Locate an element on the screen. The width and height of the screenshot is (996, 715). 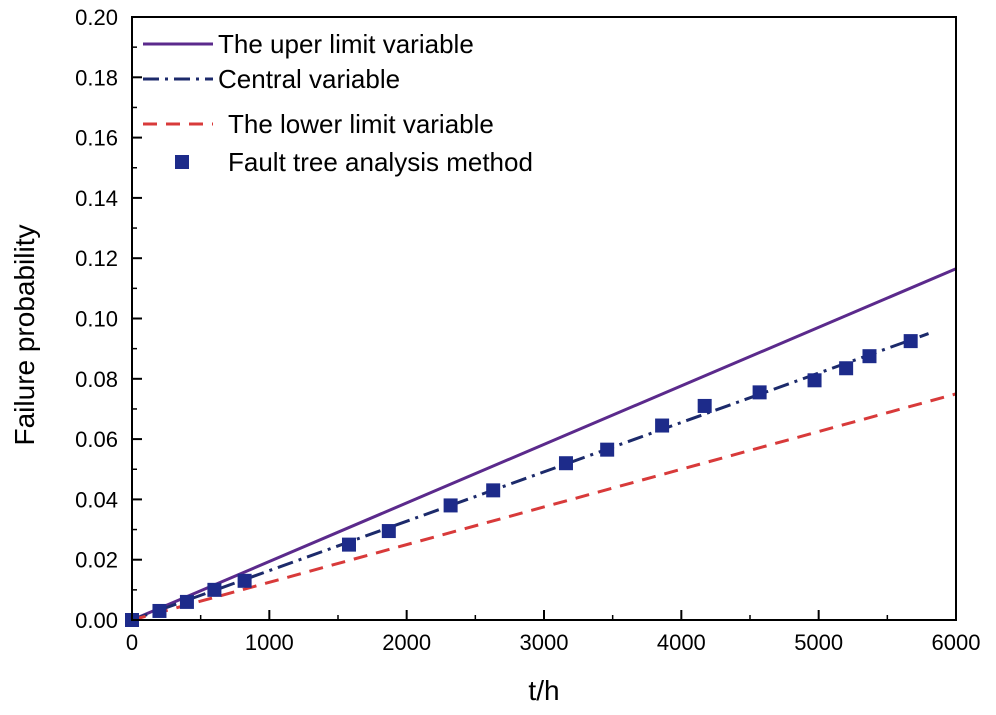
x-tick-label: 3000 is located at coordinates (544, 642).